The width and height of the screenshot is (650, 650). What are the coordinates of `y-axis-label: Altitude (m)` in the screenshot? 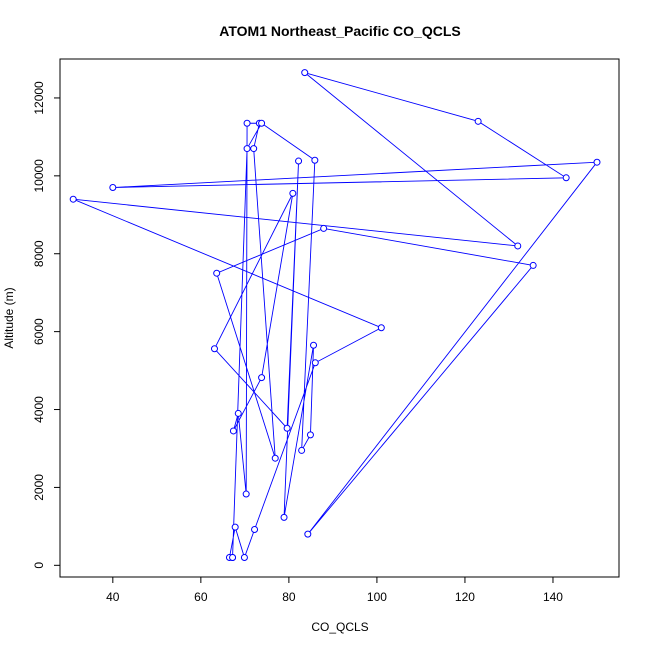 It's located at (9, 317).